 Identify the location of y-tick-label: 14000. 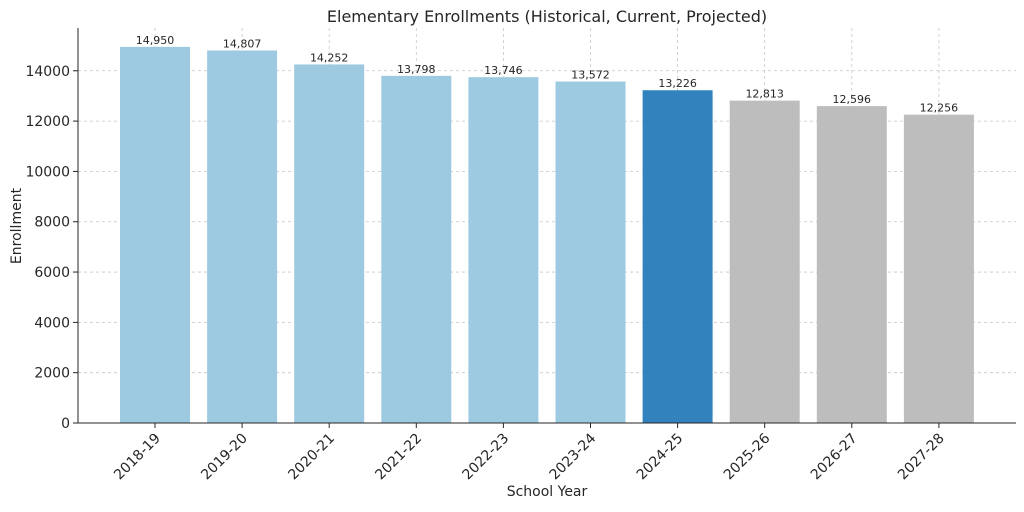
(47, 72).